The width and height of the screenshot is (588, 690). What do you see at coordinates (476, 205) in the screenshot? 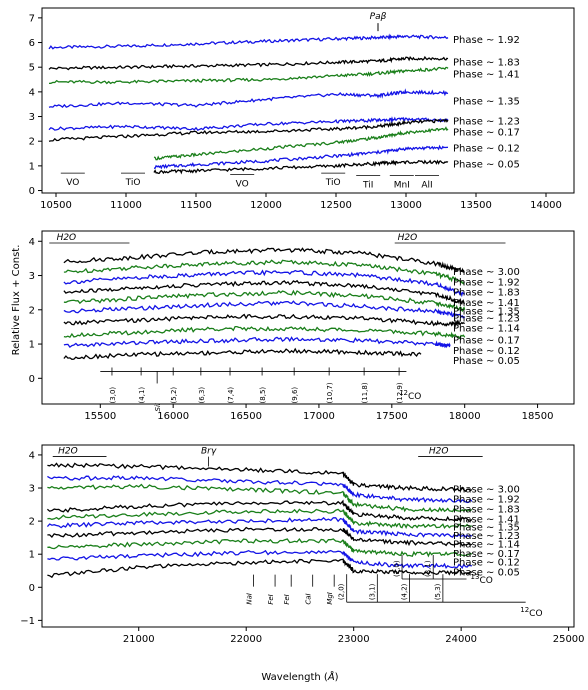
I see `x-tick-label: 13500` at bounding box center [476, 205].